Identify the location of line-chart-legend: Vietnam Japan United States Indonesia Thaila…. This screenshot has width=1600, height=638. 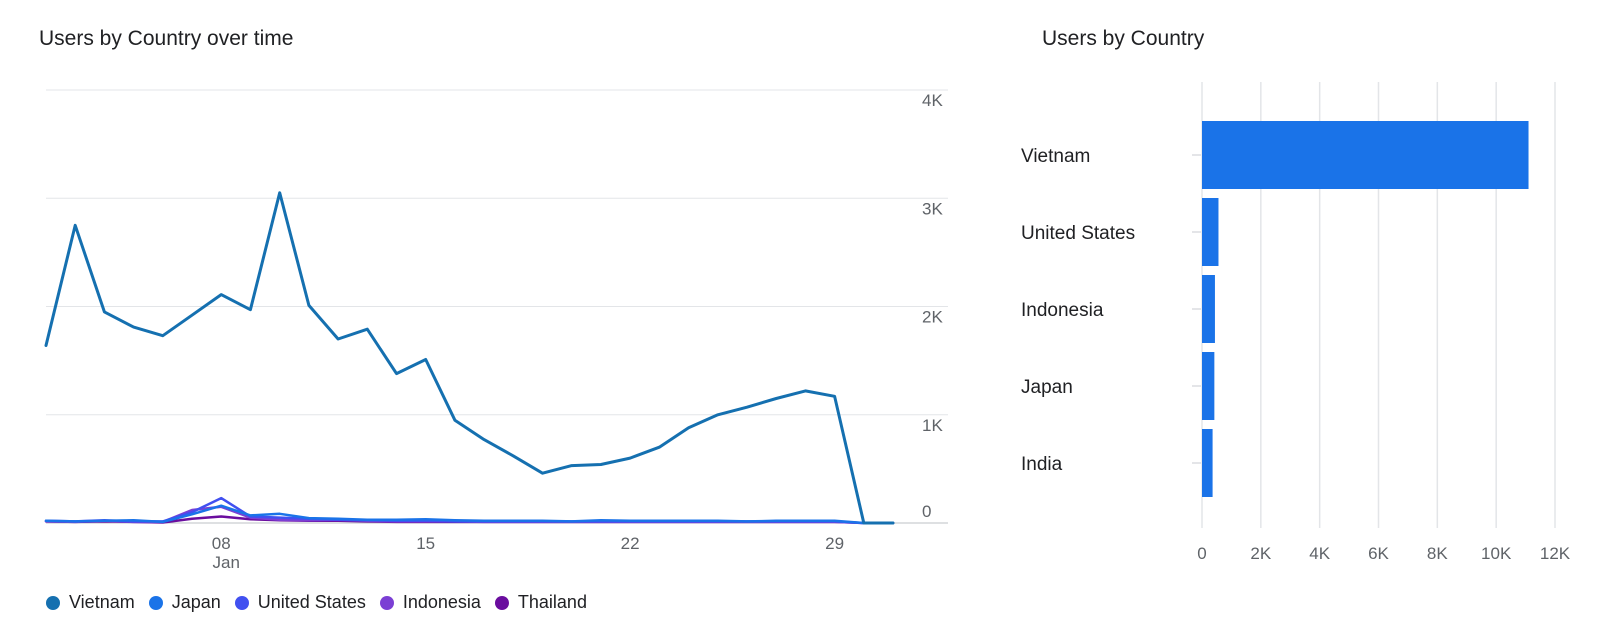
(323, 602).